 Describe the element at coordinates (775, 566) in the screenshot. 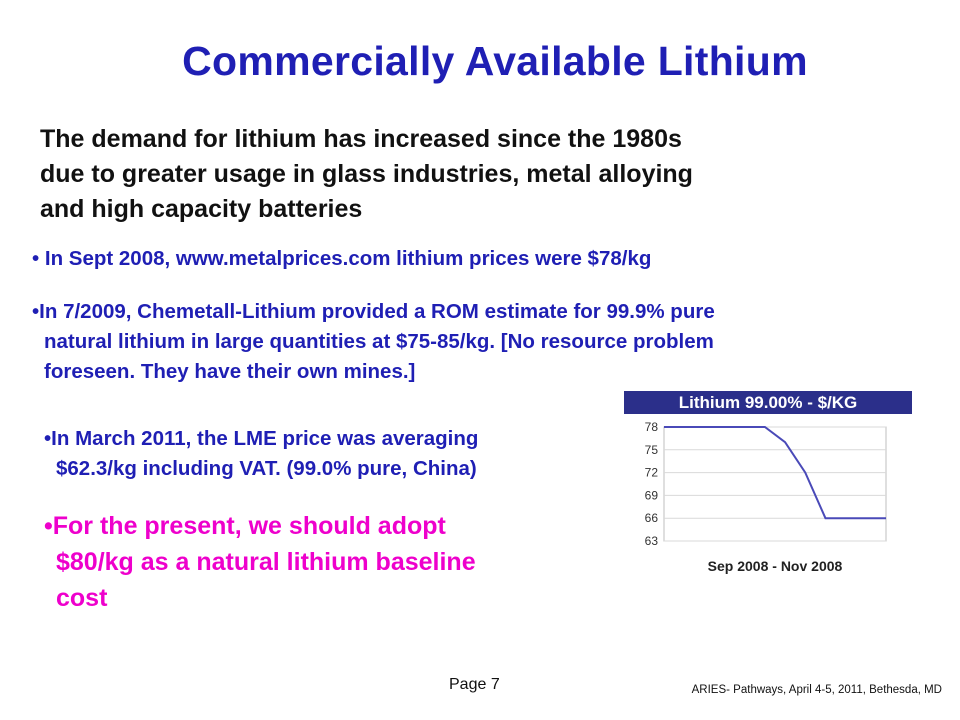

I see `x-axis-label: Sep 2008 - Nov 2008` at that location.